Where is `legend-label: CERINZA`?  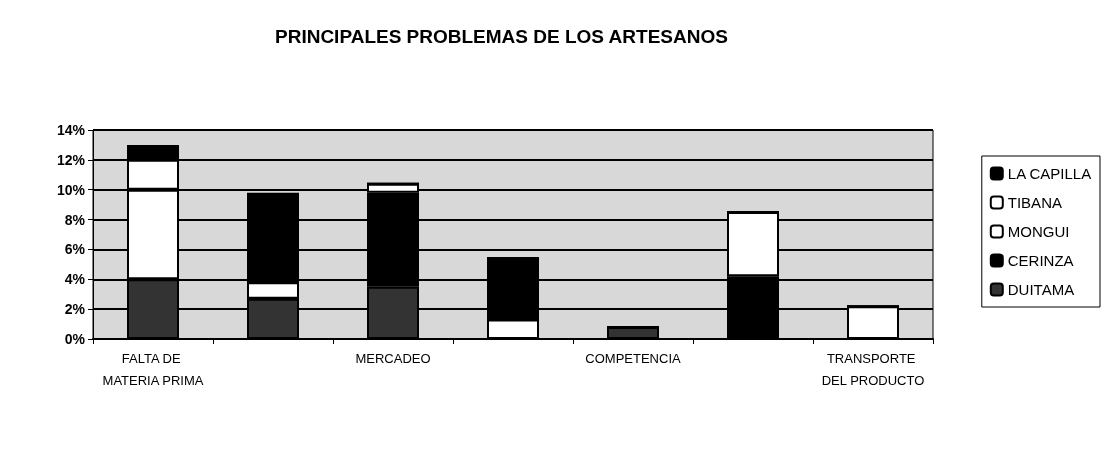 legend-label: CERINZA is located at coordinates (1040, 260).